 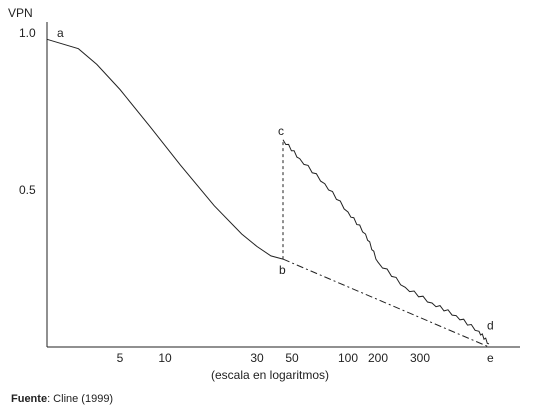 What do you see at coordinates (80, 399) in the screenshot?
I see `source-text: : Cline (1999)` at bounding box center [80, 399].